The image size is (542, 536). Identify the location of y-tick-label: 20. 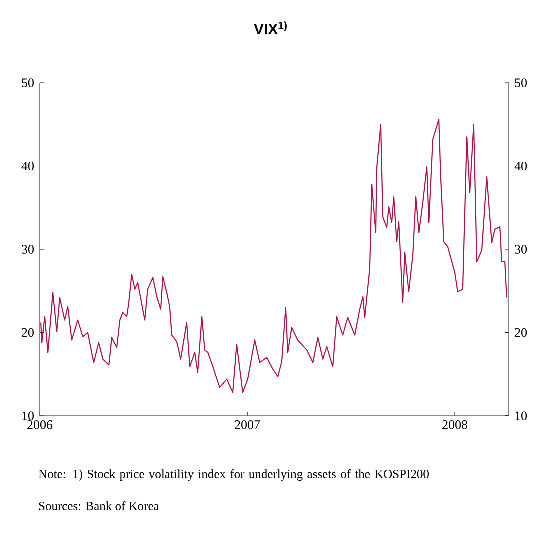
(28, 333).